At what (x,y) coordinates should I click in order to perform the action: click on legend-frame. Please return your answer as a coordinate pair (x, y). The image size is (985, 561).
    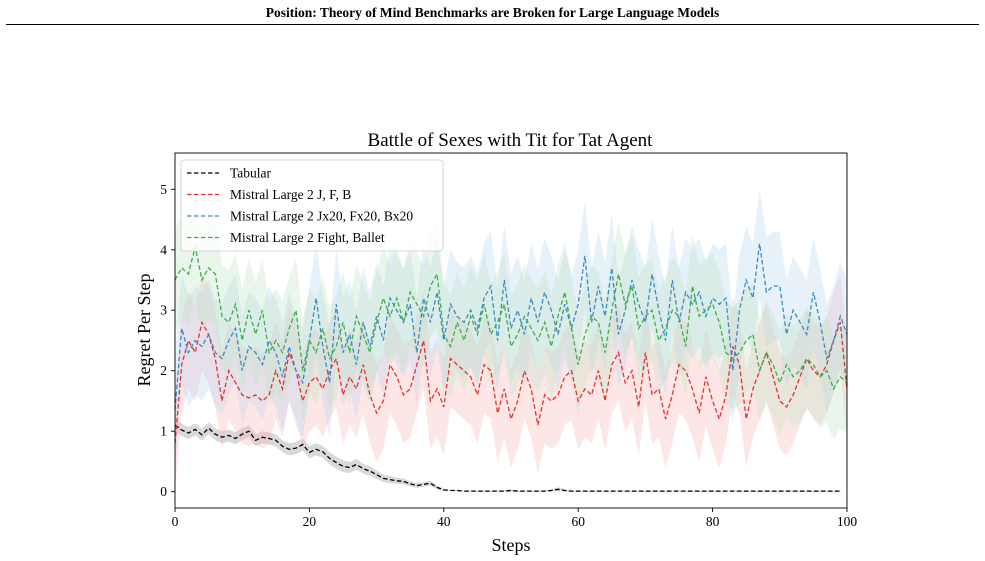
    Looking at the image, I should click on (312, 205).